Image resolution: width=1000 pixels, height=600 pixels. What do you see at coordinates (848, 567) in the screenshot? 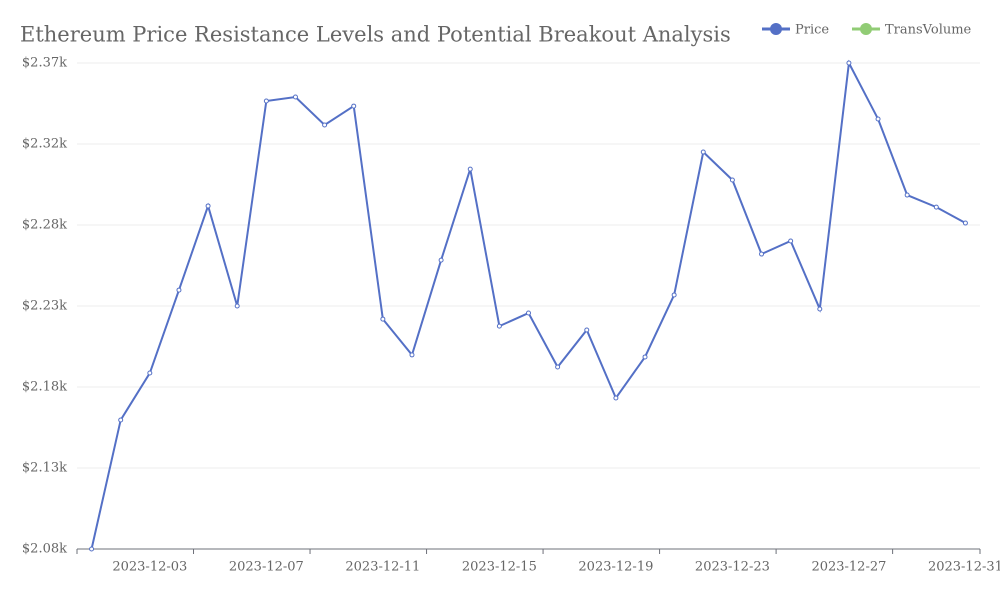
I see `x-tick-label: 2023-12-27` at bounding box center [848, 567].